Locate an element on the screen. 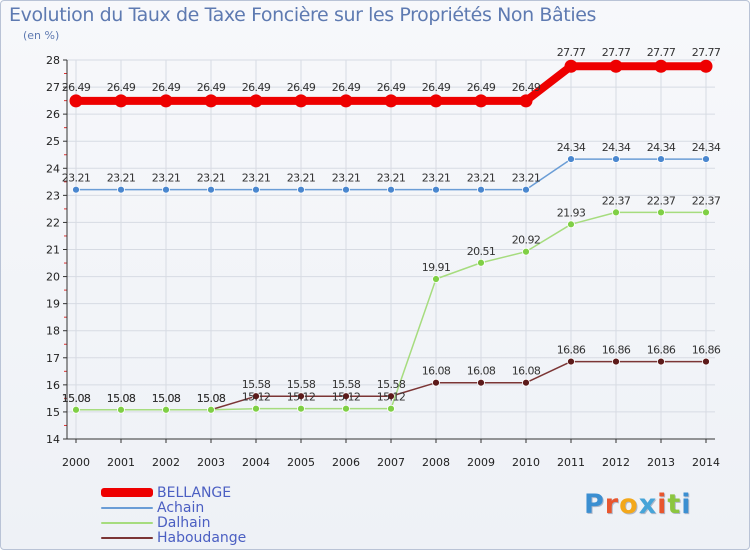 The width and height of the screenshot is (750, 550). logo-letter: o is located at coordinates (629, 504).